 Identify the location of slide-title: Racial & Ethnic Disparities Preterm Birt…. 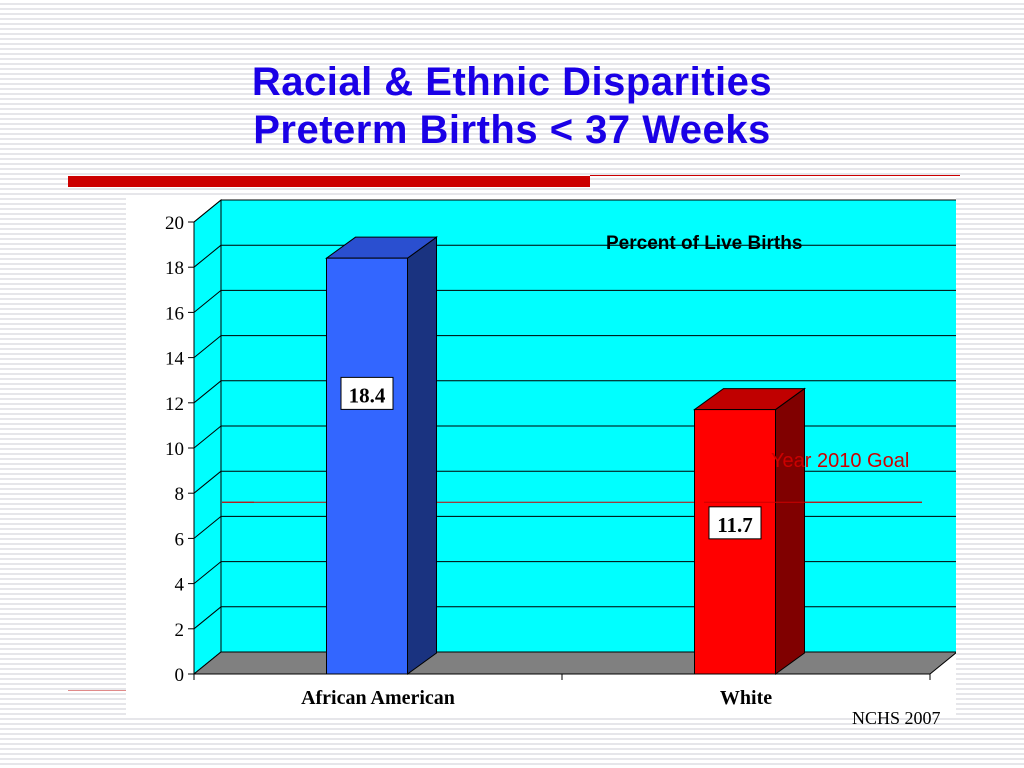
(512, 106).